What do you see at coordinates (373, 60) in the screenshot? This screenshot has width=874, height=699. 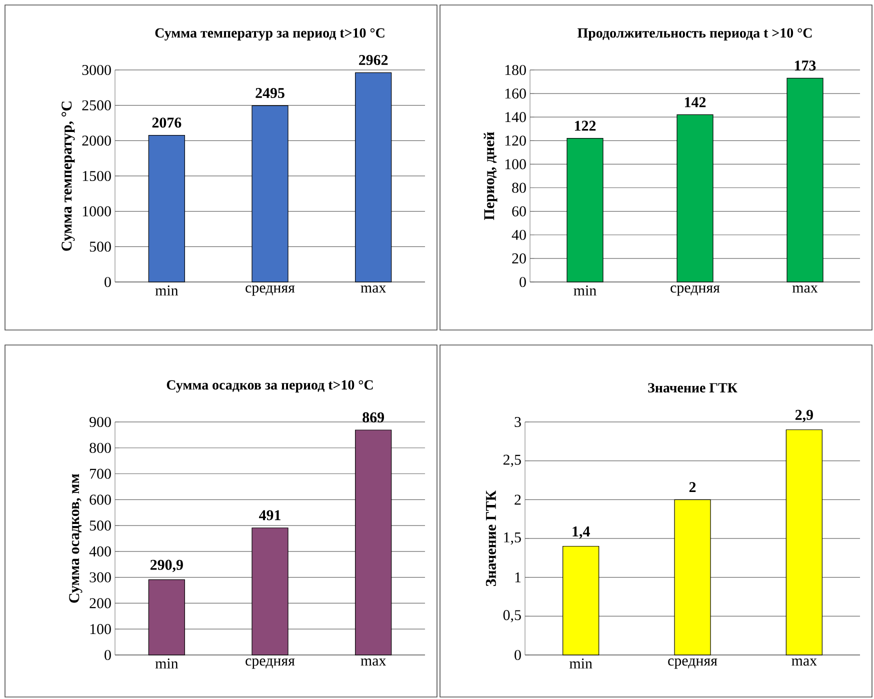 I see `data-label: 2962` at bounding box center [373, 60].